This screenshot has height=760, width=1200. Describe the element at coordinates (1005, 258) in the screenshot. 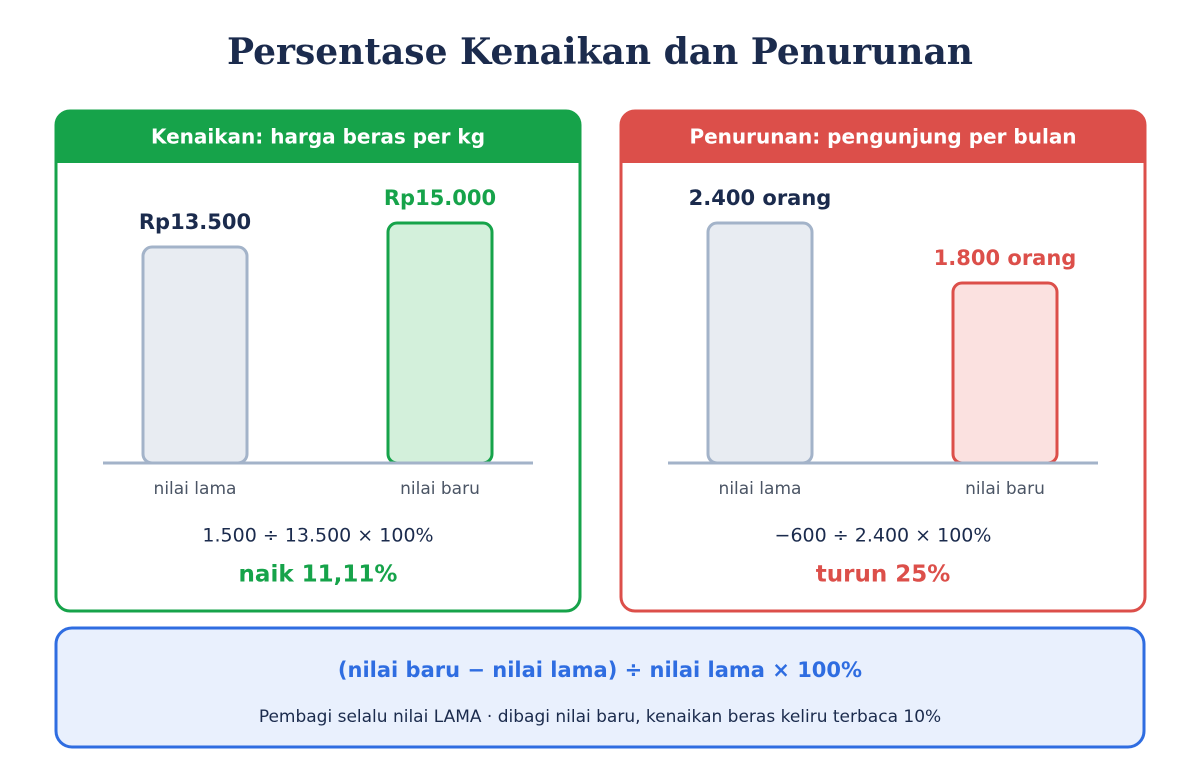

I see `value-label: 1.800 orang` at that location.